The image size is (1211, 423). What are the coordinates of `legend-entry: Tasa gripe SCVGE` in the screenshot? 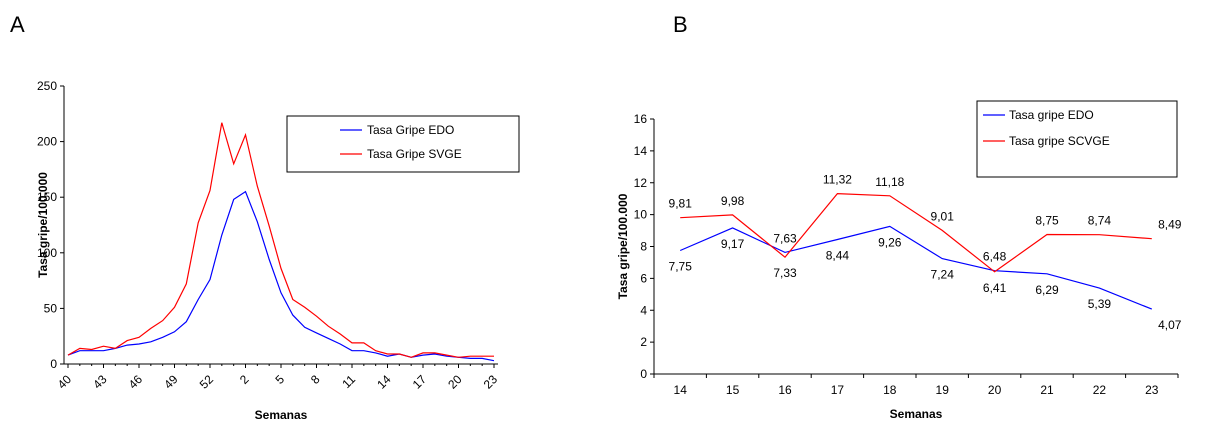 It's located at (1059, 141).